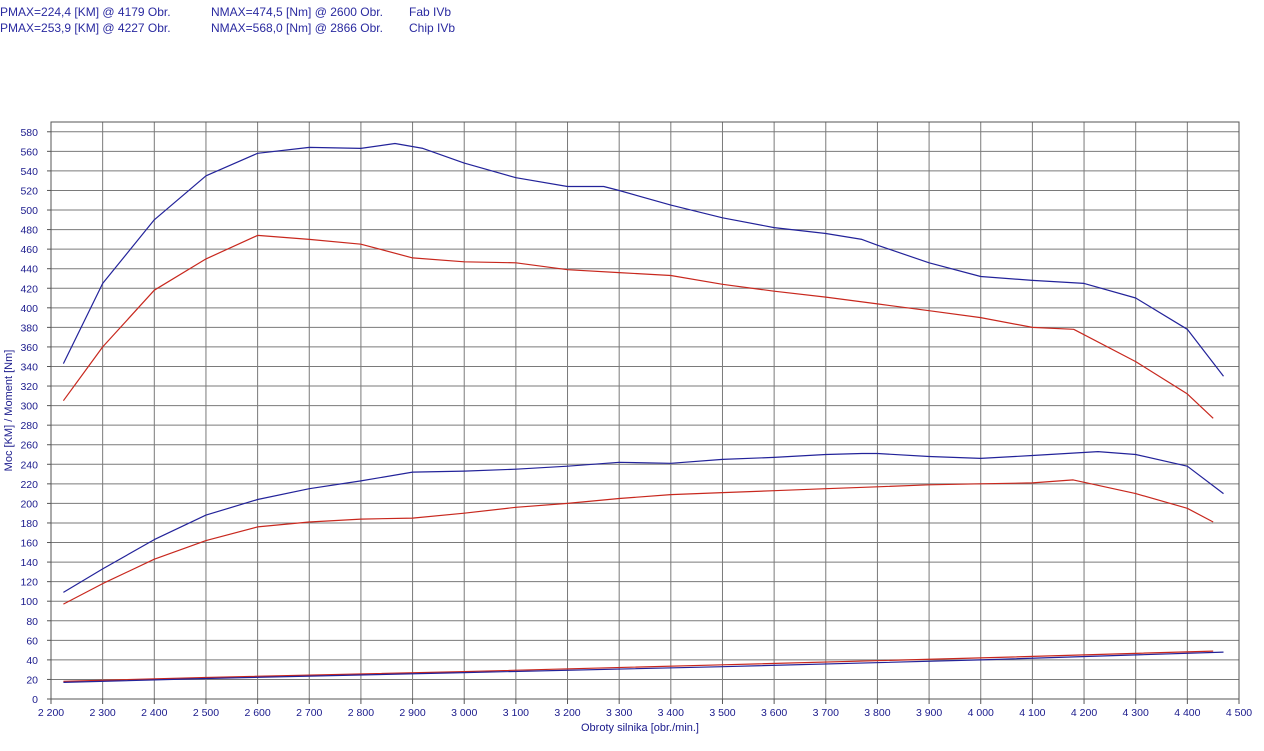 The width and height of the screenshot is (1264, 751). Describe the element at coordinates (1084, 713) in the screenshot. I see `x-tick-4200: 4 200` at that location.